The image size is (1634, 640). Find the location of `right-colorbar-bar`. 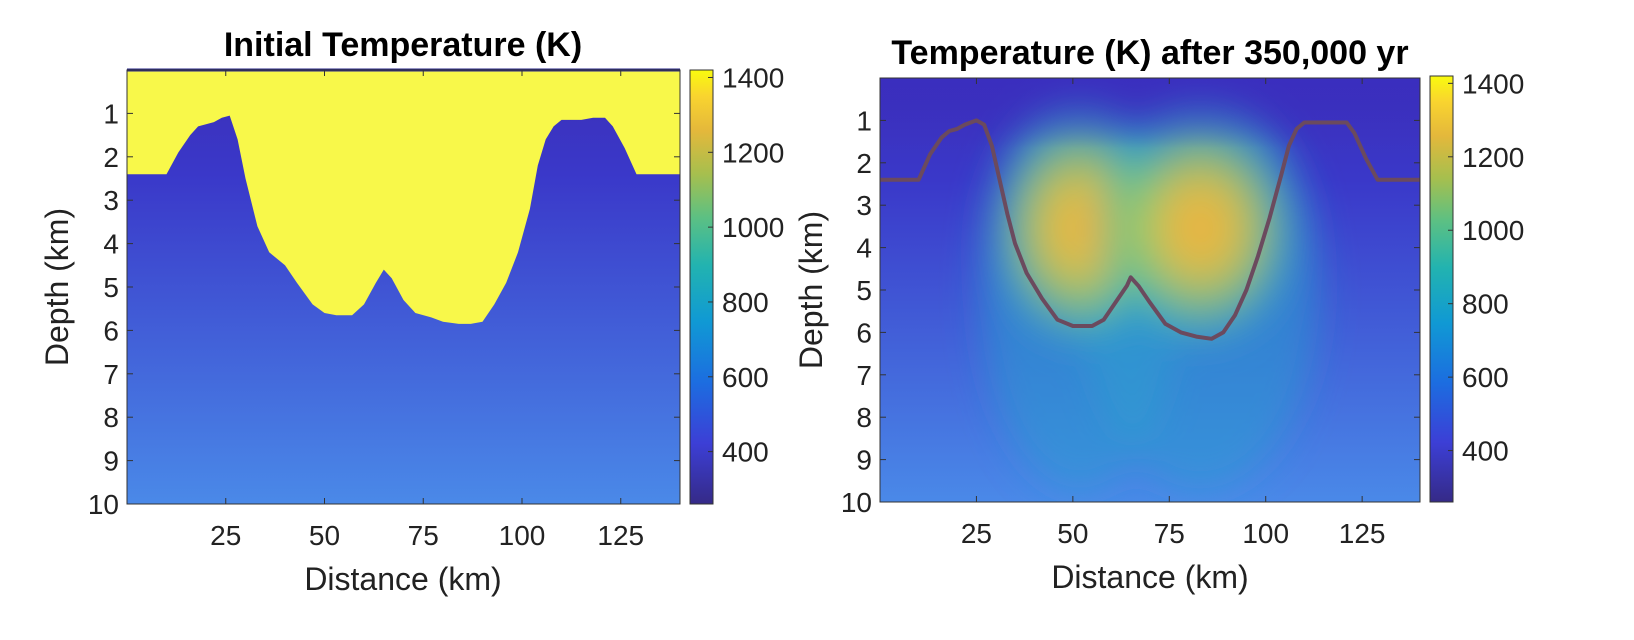

right-colorbar-bar is located at coordinates (1441, 289).